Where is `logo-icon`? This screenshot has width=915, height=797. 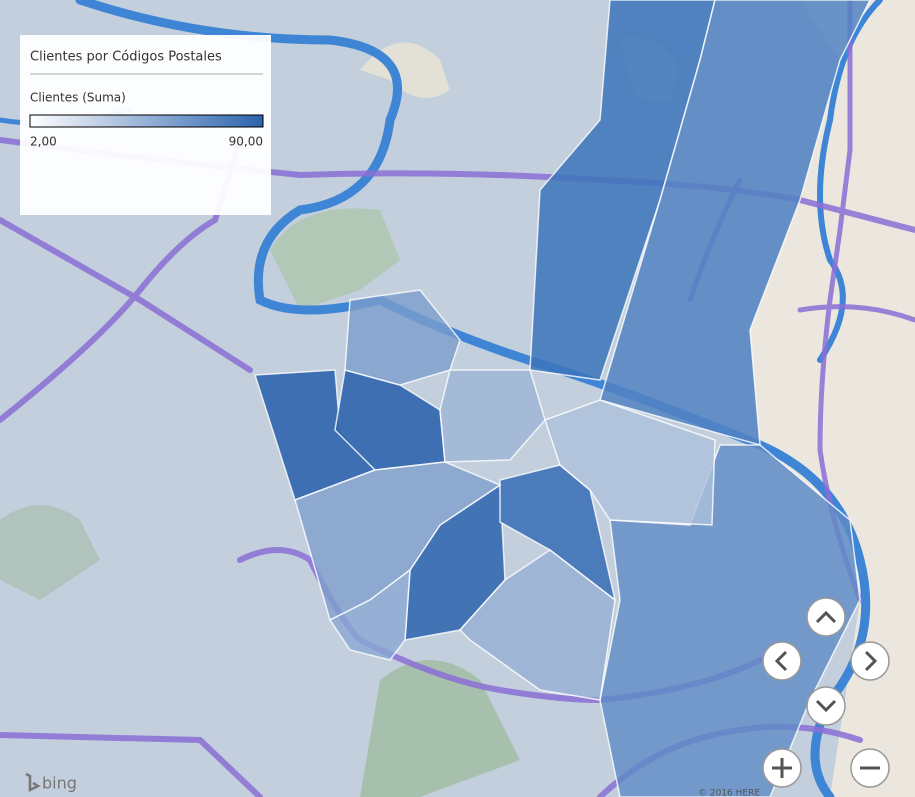 logo-icon is located at coordinates (33, 782).